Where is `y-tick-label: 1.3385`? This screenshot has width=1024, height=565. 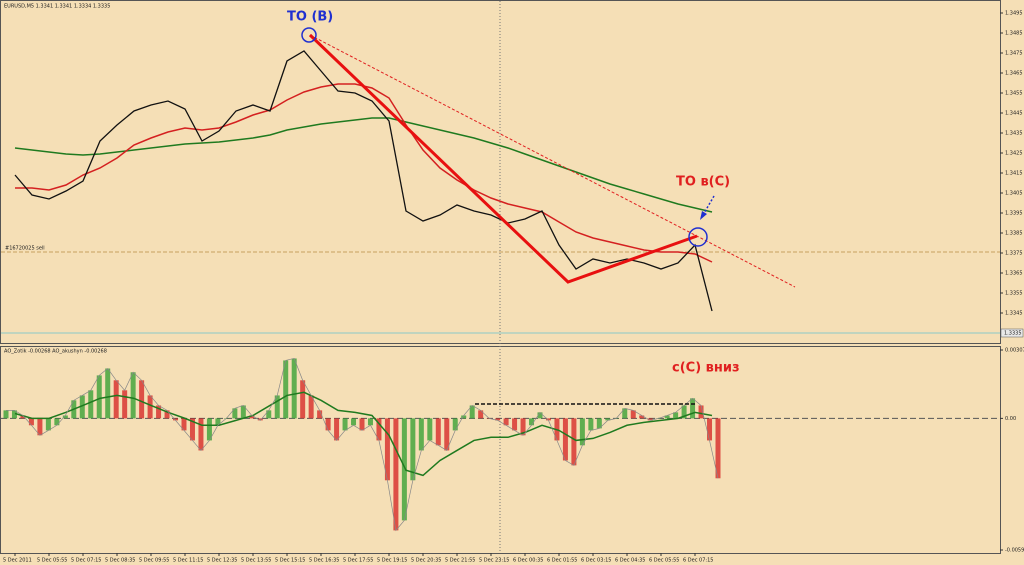 y-tick-label: 1.3385 is located at coordinates (1014, 234).